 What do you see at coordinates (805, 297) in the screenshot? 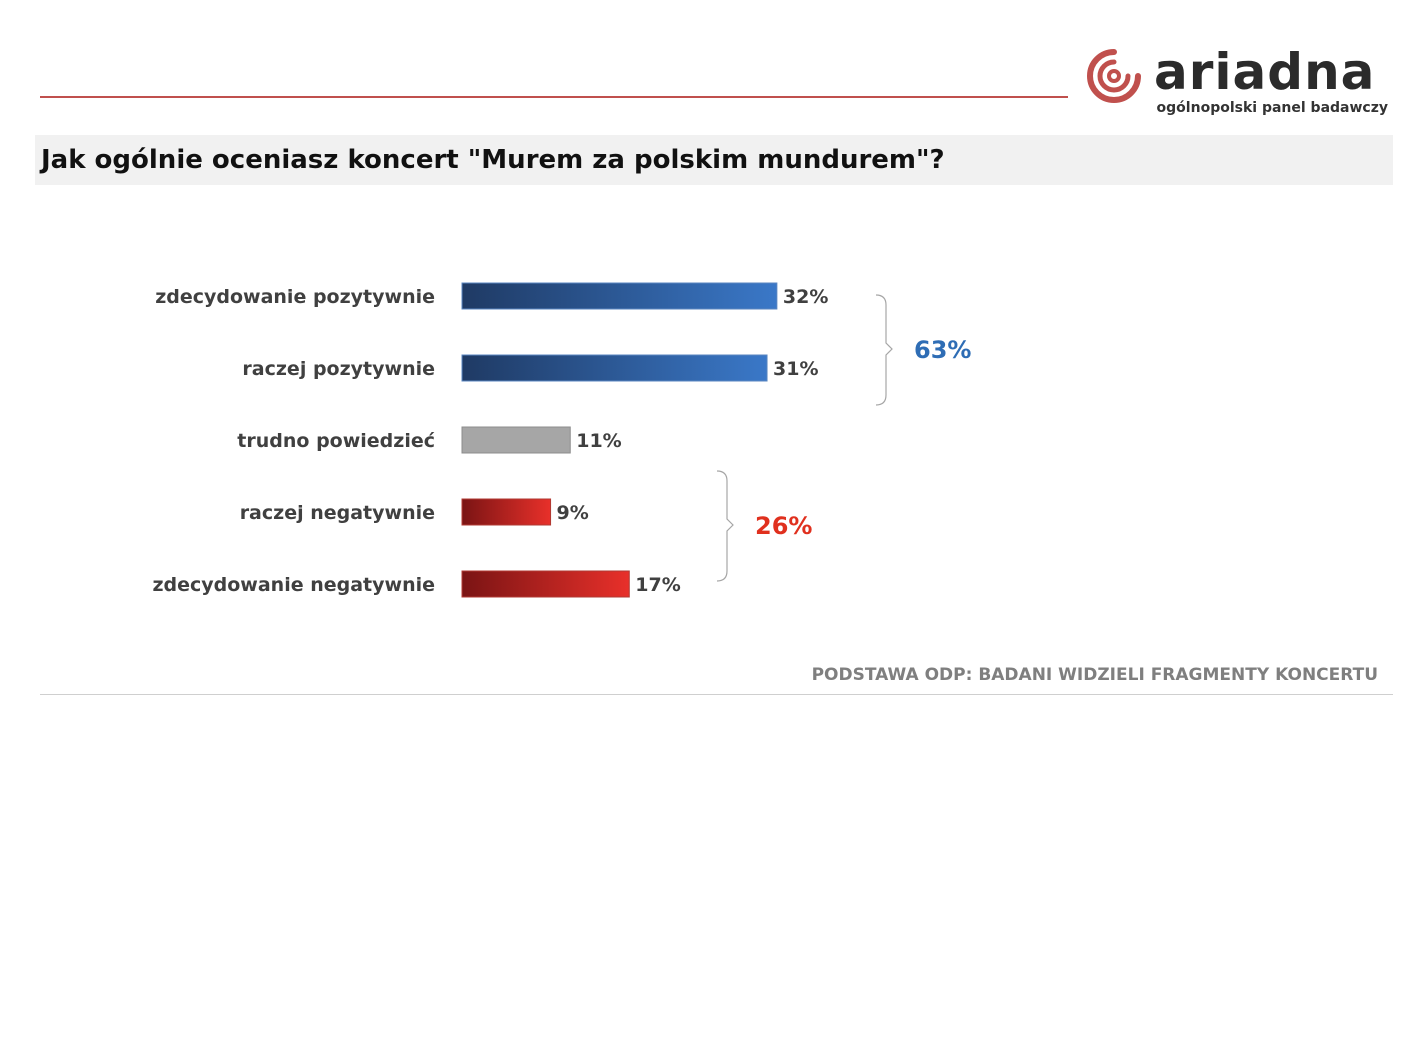
I see `value-label: 32%` at bounding box center [805, 297].